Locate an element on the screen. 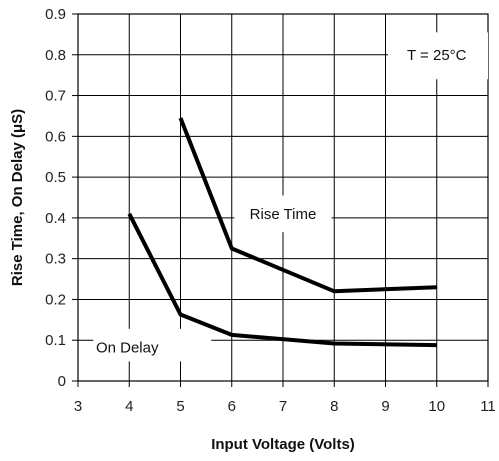  y-tick-label: 0.2 is located at coordinates (55, 299).